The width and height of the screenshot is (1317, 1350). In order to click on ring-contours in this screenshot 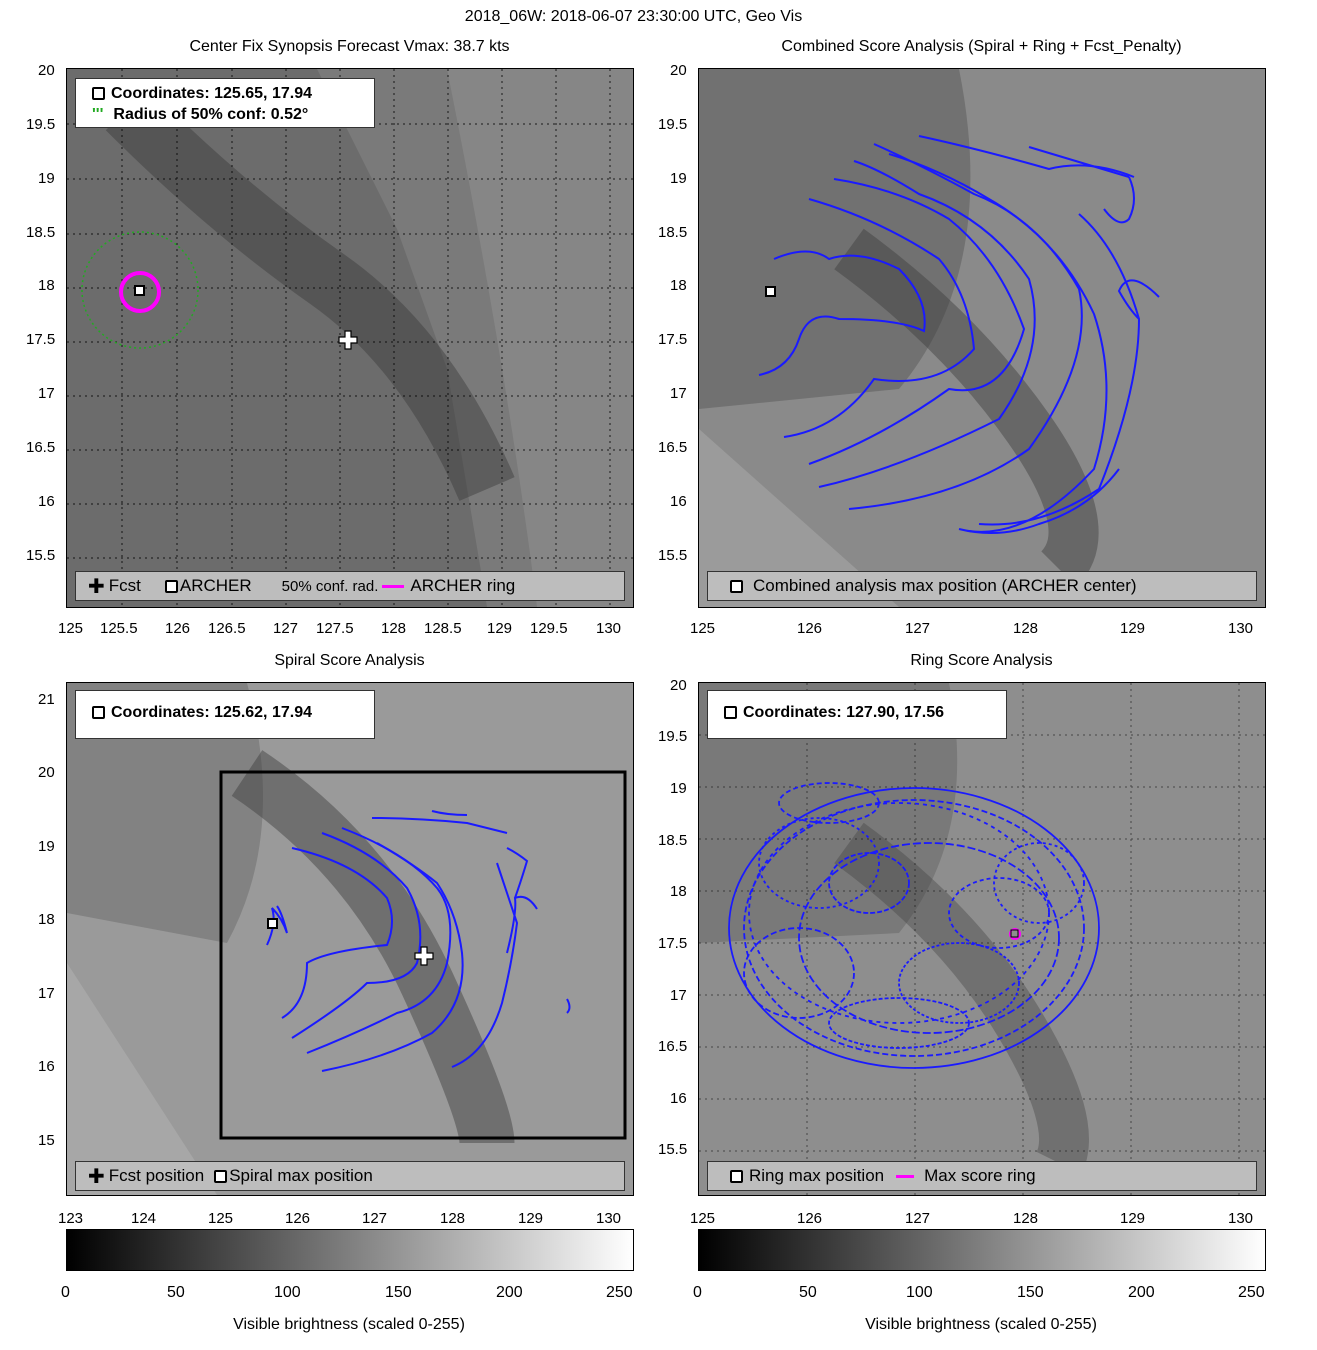, I will do `click(914, 925)`.